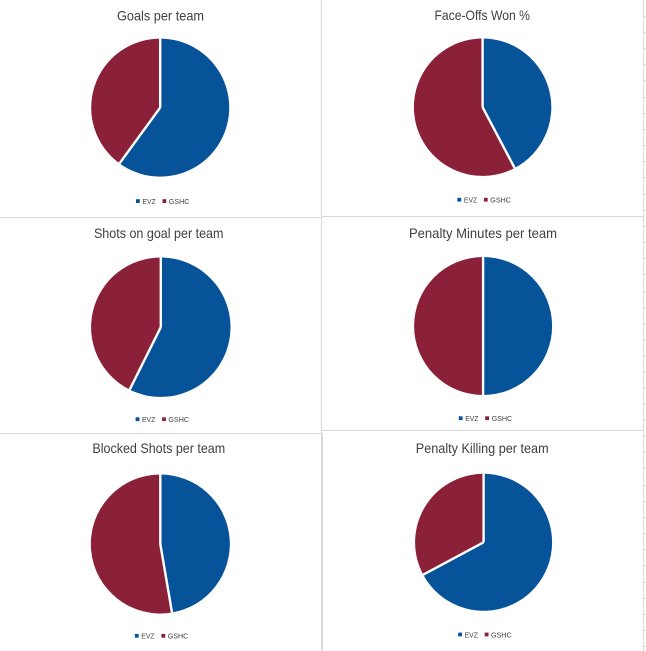 The width and height of the screenshot is (646, 651). What do you see at coordinates (160, 16) in the screenshot?
I see `svg-text: Goals per team` at bounding box center [160, 16].